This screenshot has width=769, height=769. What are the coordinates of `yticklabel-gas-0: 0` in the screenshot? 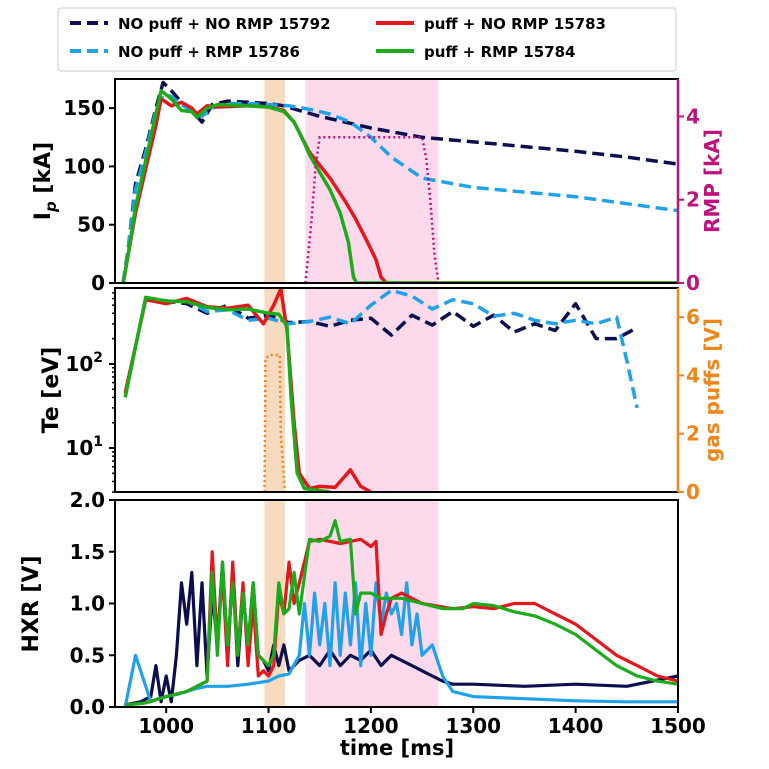 It's located at (693, 492).